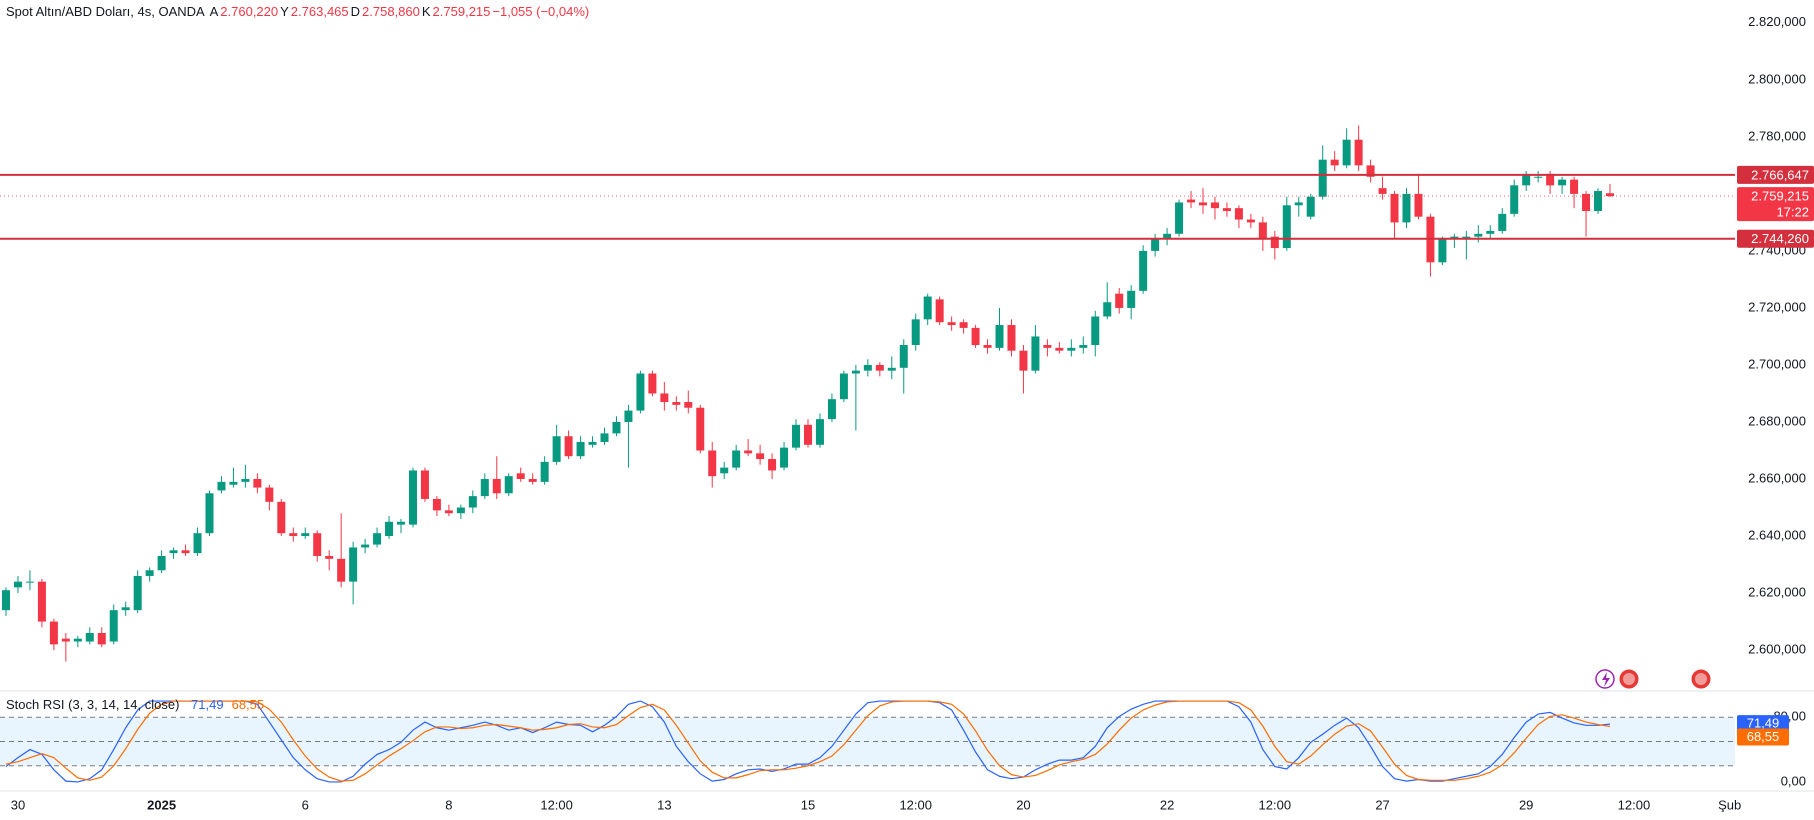 The height and width of the screenshot is (820, 1814). What do you see at coordinates (426, 11) in the screenshot?
I see `legend-label: K` at bounding box center [426, 11].